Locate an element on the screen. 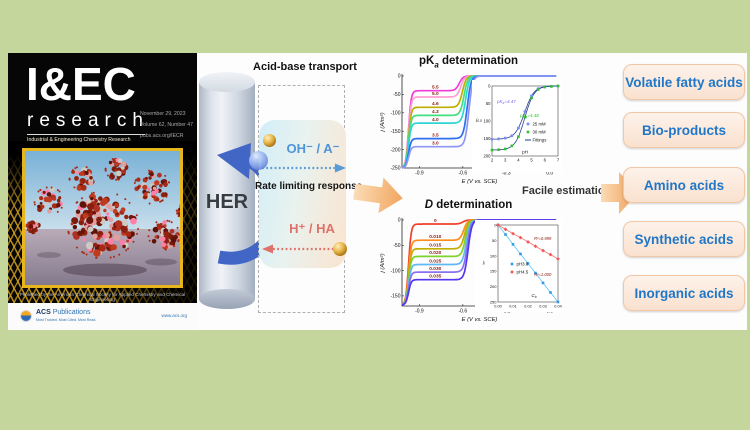 The width and height of the screenshot is (750, 430). svg-text: -200 is located at coordinates (395, 150).